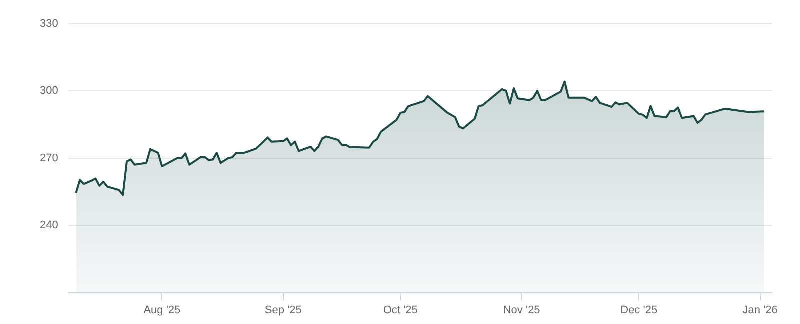 Image resolution: width=800 pixels, height=324 pixels. What do you see at coordinates (49, 24) in the screenshot?
I see `y-tick-label: 330` at bounding box center [49, 24].